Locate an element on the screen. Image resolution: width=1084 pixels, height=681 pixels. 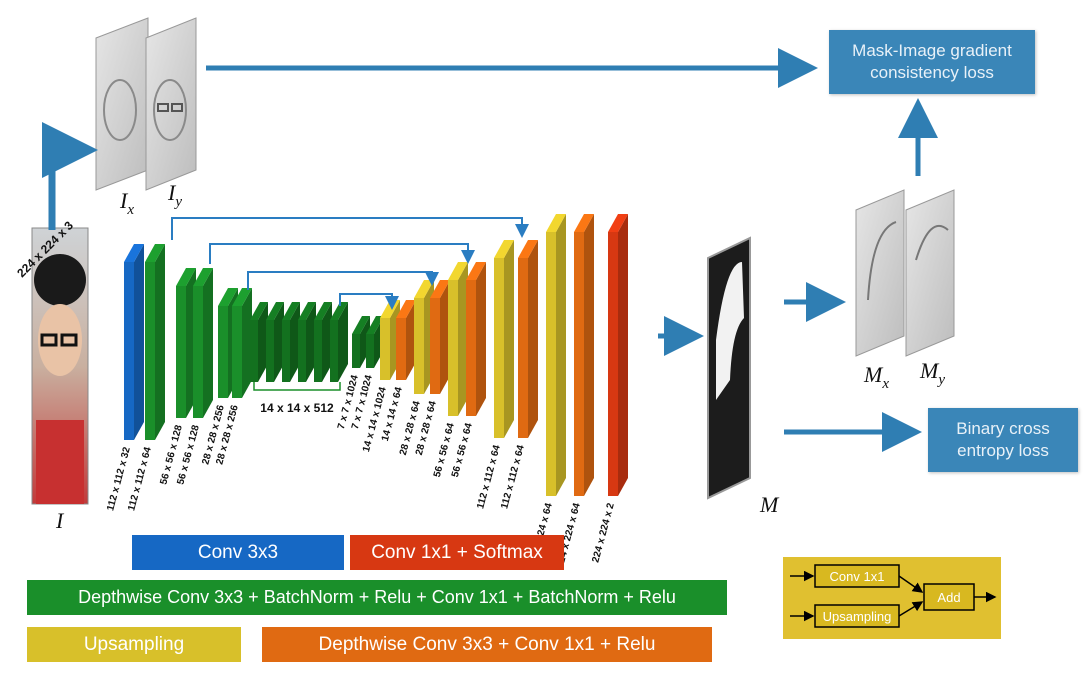
gradient-image-ix is located at coordinates (122, 104).